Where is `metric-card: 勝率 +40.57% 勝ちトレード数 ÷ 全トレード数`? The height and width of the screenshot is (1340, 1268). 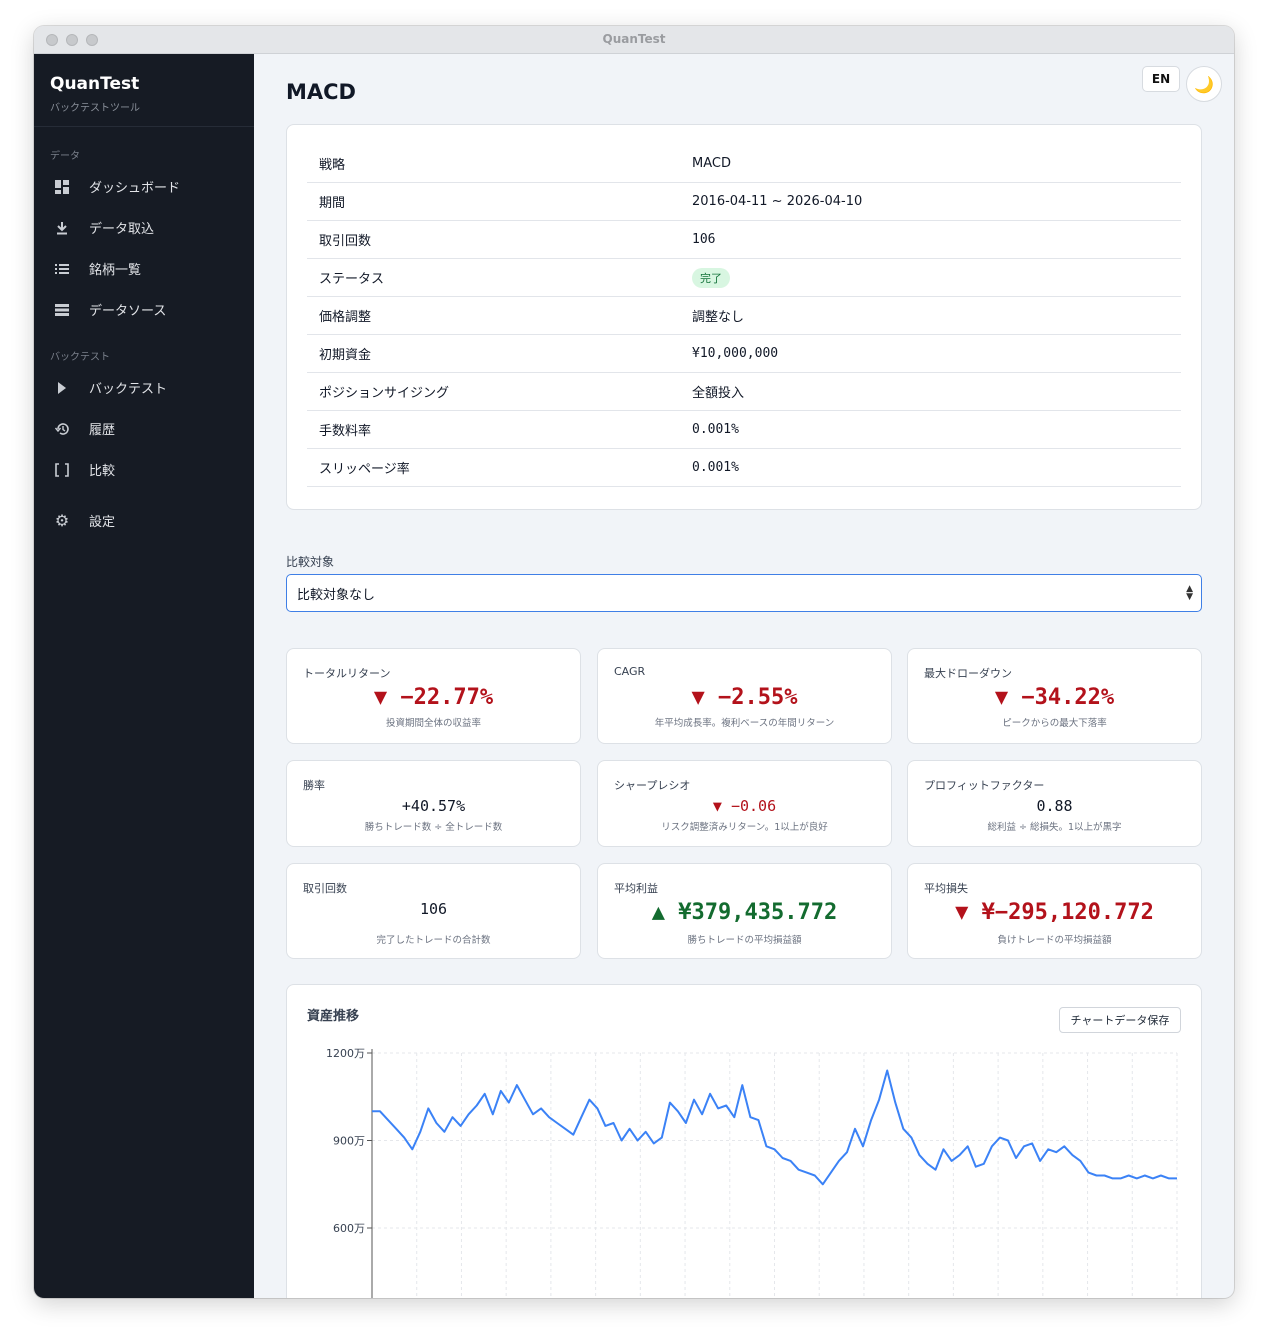 metric-card: 勝率 +40.57% 勝ちトレード数 ÷ 全トレード数 is located at coordinates (433, 803).